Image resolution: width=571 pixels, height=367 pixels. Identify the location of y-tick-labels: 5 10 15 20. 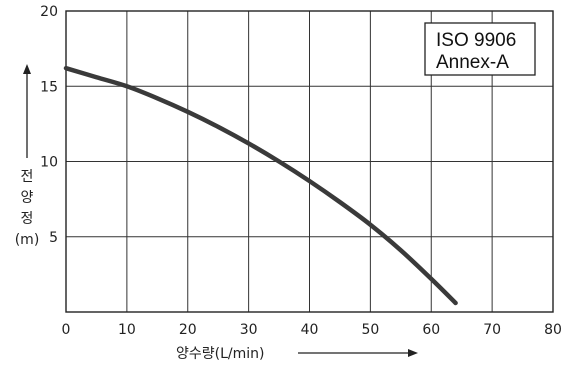
(49, 125).